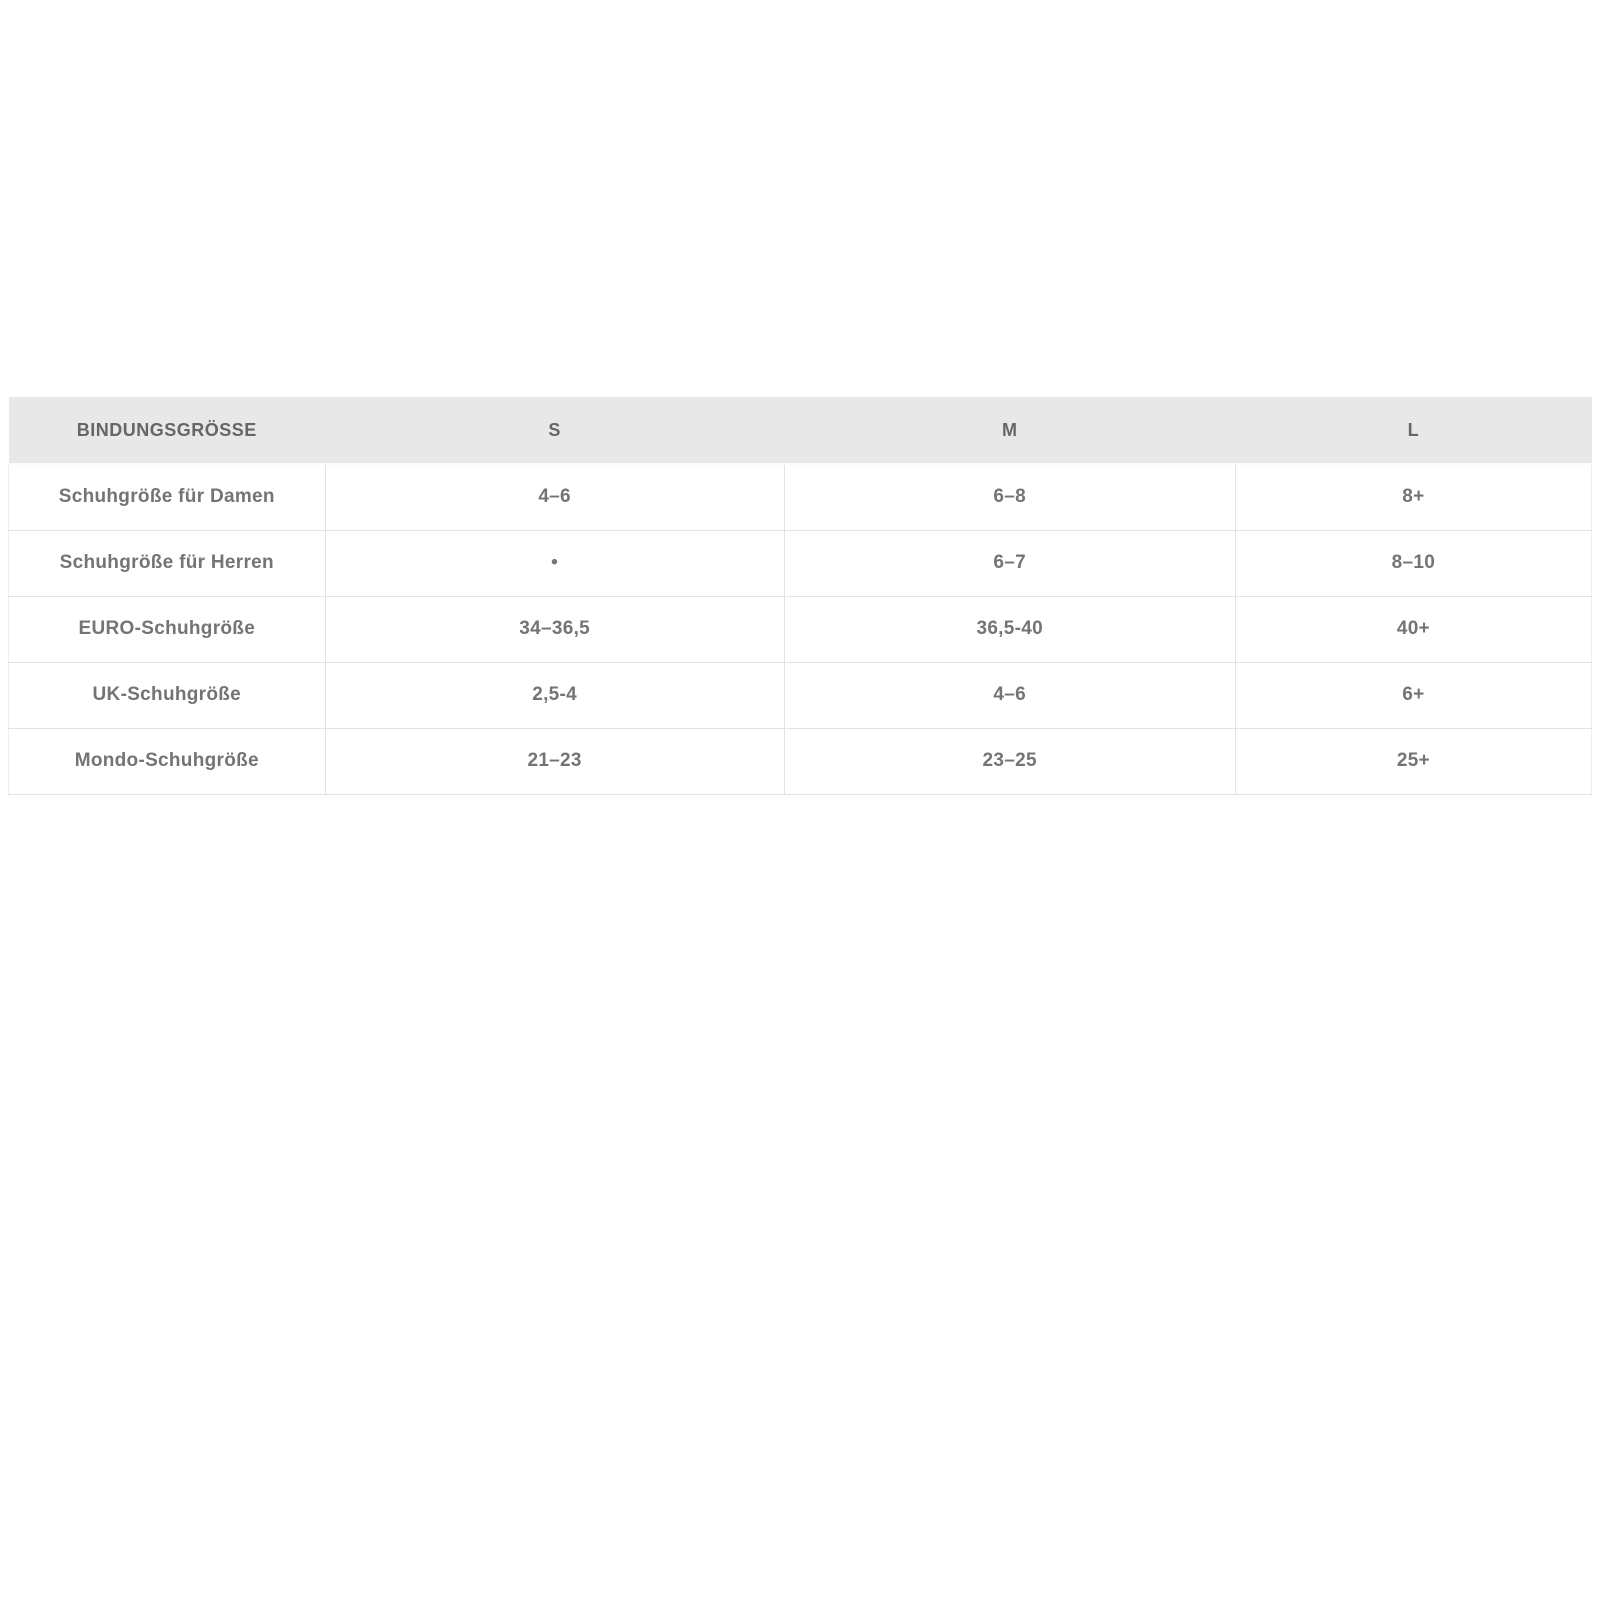  What do you see at coordinates (167, 431) in the screenshot?
I see `column-header-bindungsgroesse: BINDUNGSGRÖSSE` at bounding box center [167, 431].